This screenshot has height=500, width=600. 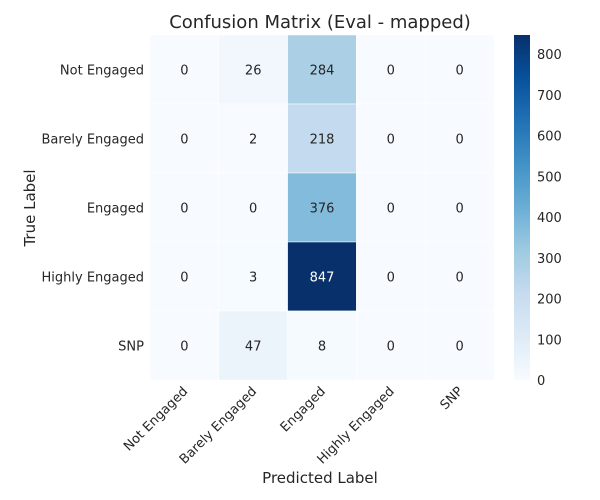 I want to click on colorbar-tick-label: 400, so click(x=549, y=218).